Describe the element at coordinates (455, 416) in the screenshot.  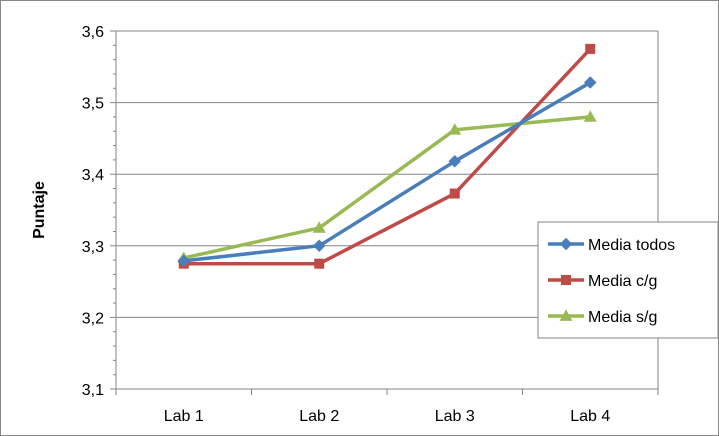
I see `x-tick-label: Lab 3` at that location.